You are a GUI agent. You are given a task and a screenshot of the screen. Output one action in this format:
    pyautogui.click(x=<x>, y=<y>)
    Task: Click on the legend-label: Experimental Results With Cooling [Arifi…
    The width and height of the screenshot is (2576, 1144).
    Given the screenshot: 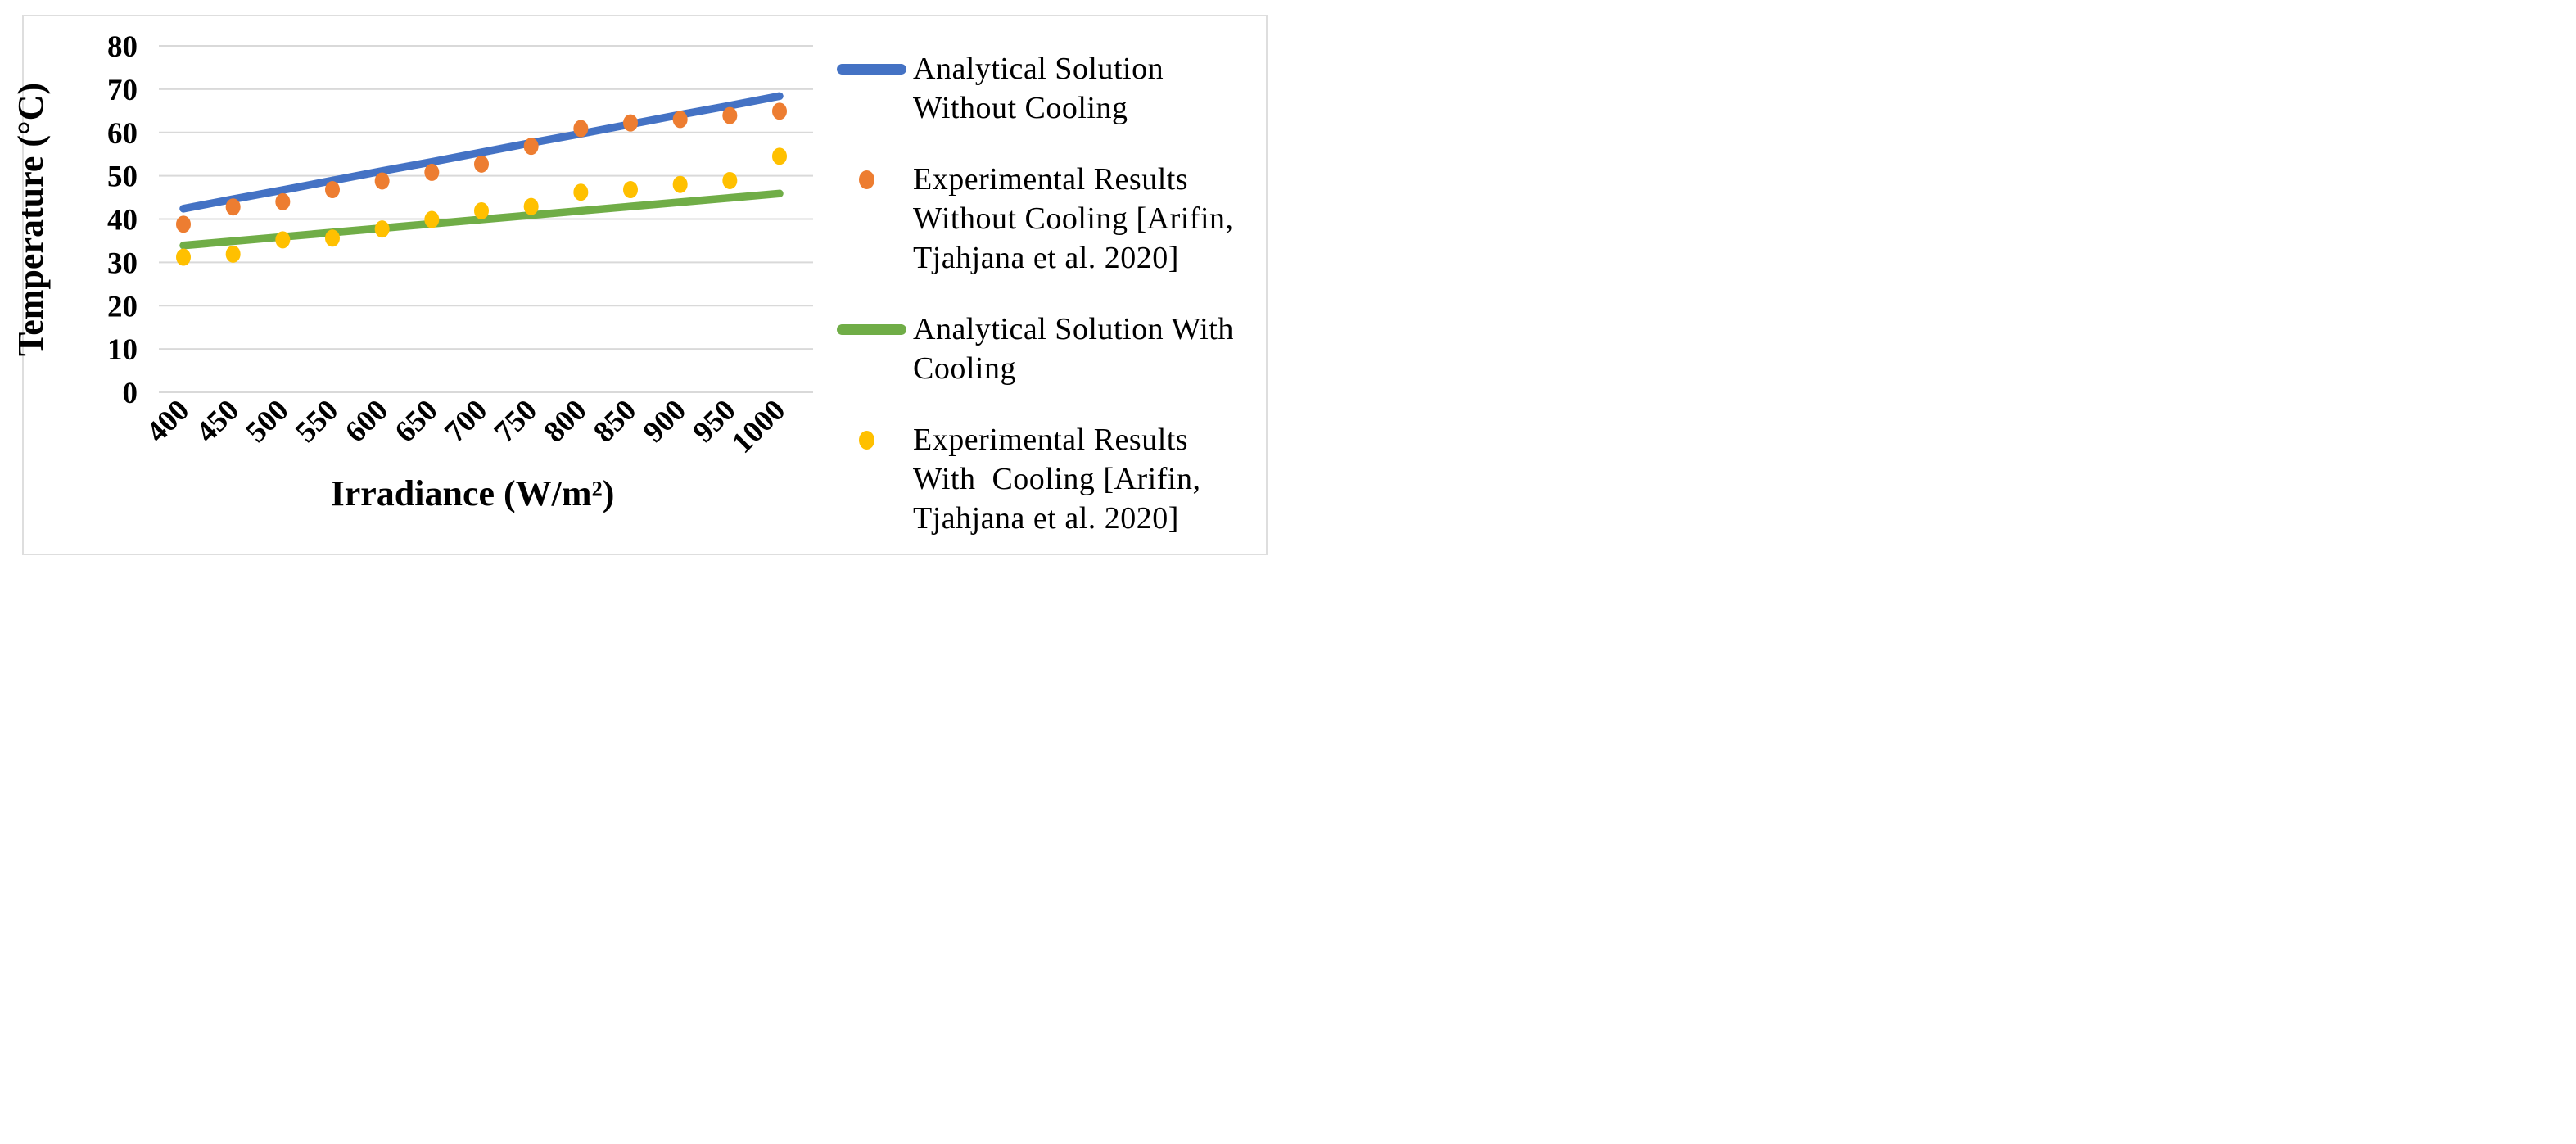 What is the action you would take?
    pyautogui.click(x=1057, y=479)
    